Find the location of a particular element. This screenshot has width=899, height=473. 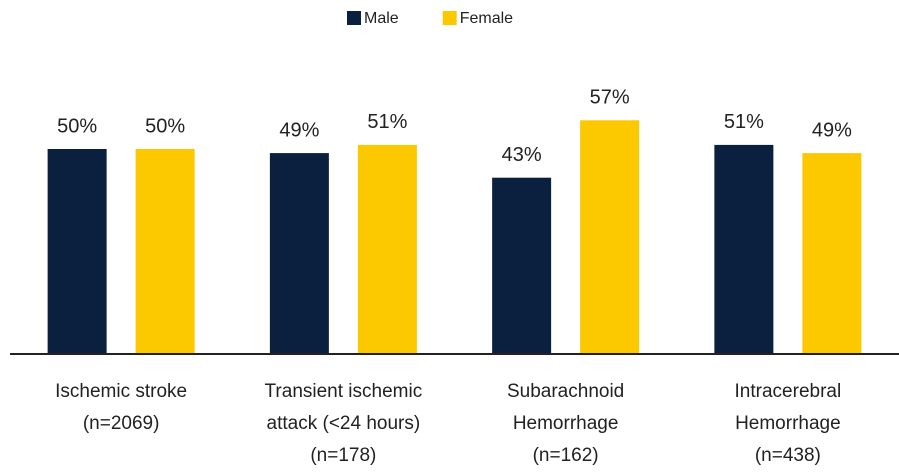

value-label: 57% is located at coordinates (610, 98).